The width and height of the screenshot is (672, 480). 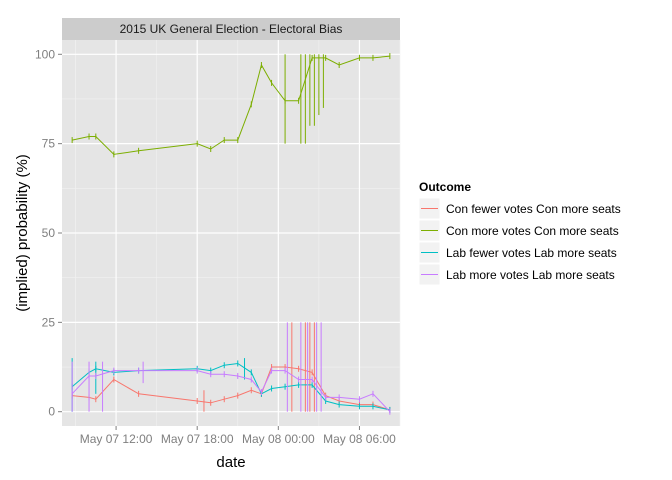 What do you see at coordinates (197, 439) in the screenshot?
I see `x-tick-label: May 07 18:00` at bounding box center [197, 439].